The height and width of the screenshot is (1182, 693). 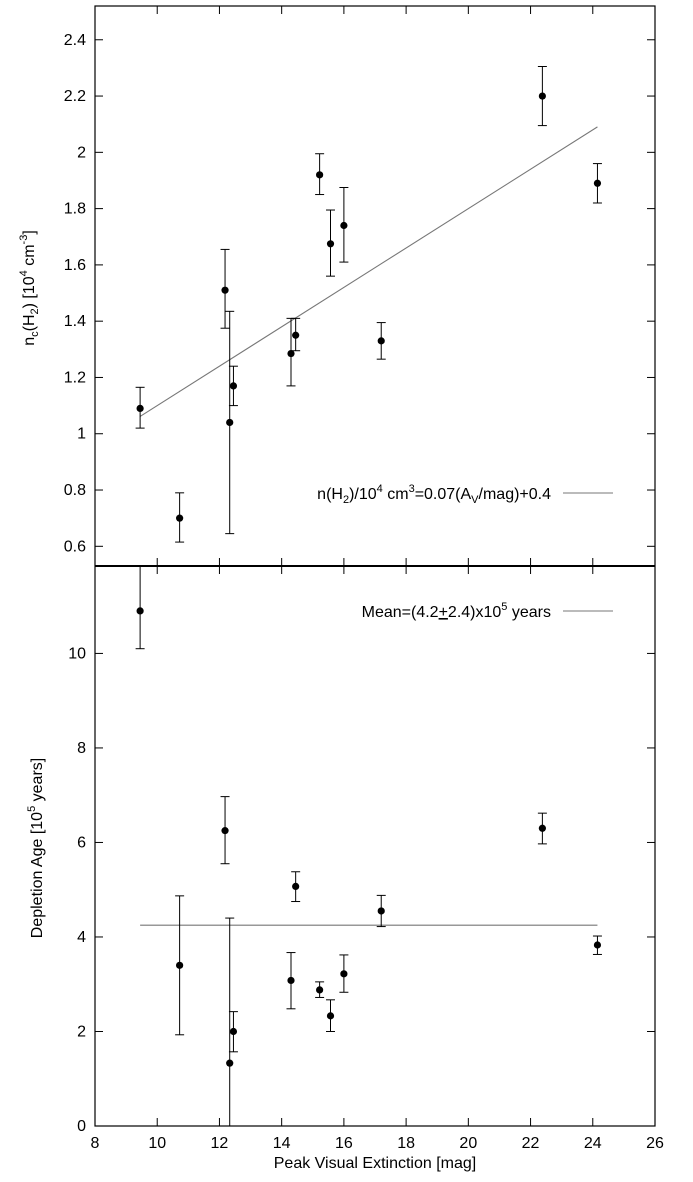 I want to click on y-tick-label: 1.4, so click(x=75, y=321).